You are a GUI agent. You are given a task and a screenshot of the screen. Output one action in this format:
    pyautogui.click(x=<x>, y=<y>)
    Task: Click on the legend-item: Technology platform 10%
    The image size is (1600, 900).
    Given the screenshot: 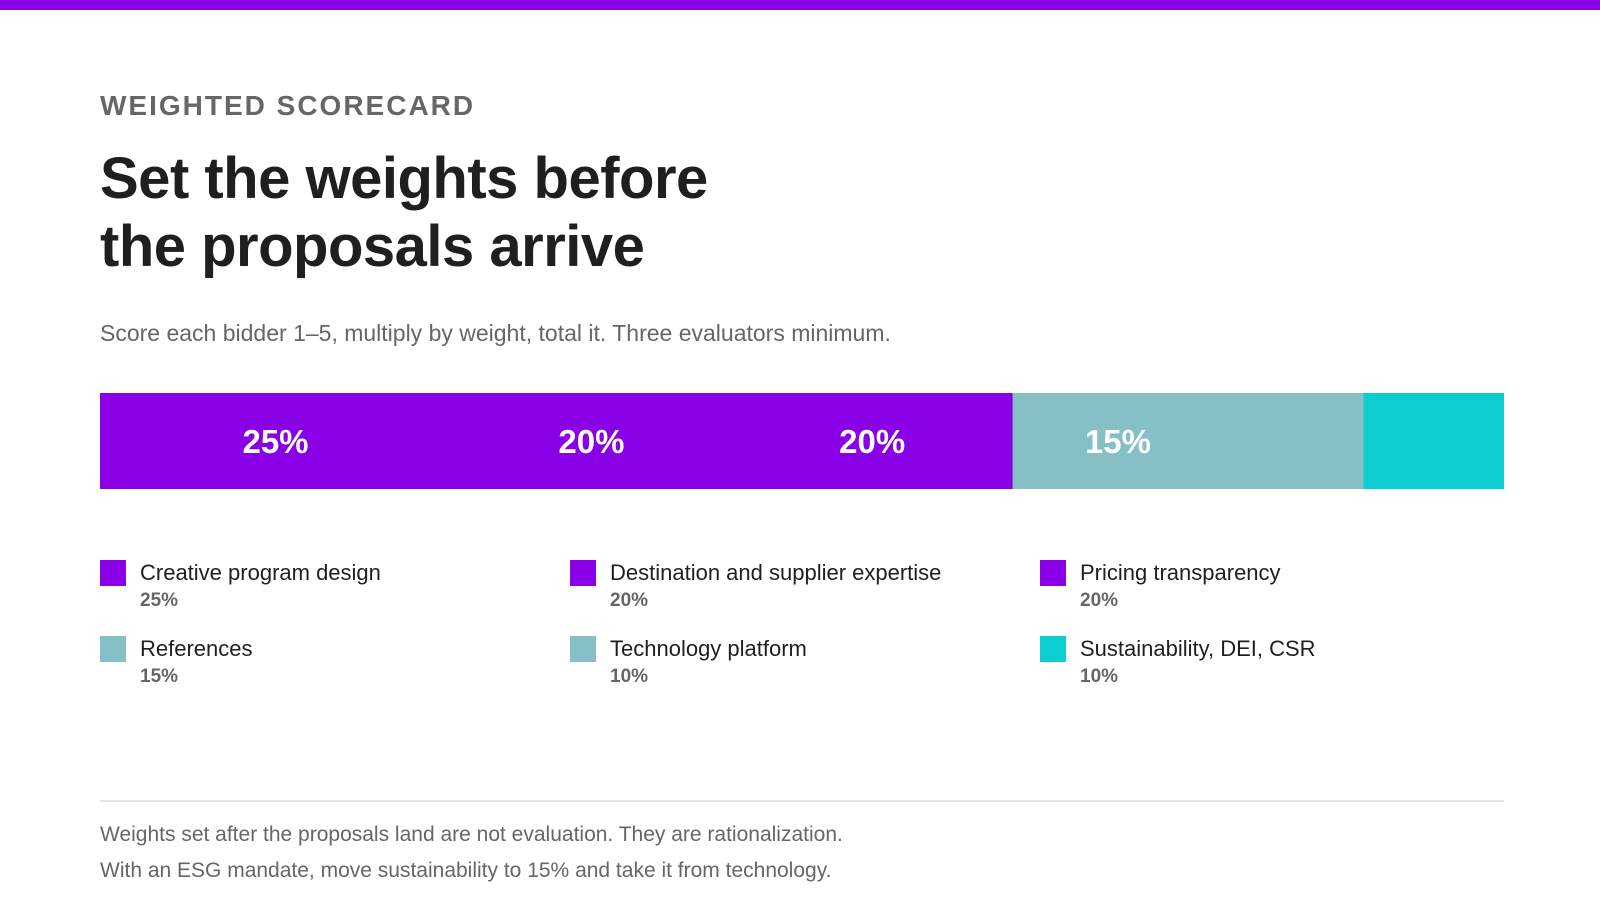 What is the action you would take?
    pyautogui.click(x=790, y=664)
    